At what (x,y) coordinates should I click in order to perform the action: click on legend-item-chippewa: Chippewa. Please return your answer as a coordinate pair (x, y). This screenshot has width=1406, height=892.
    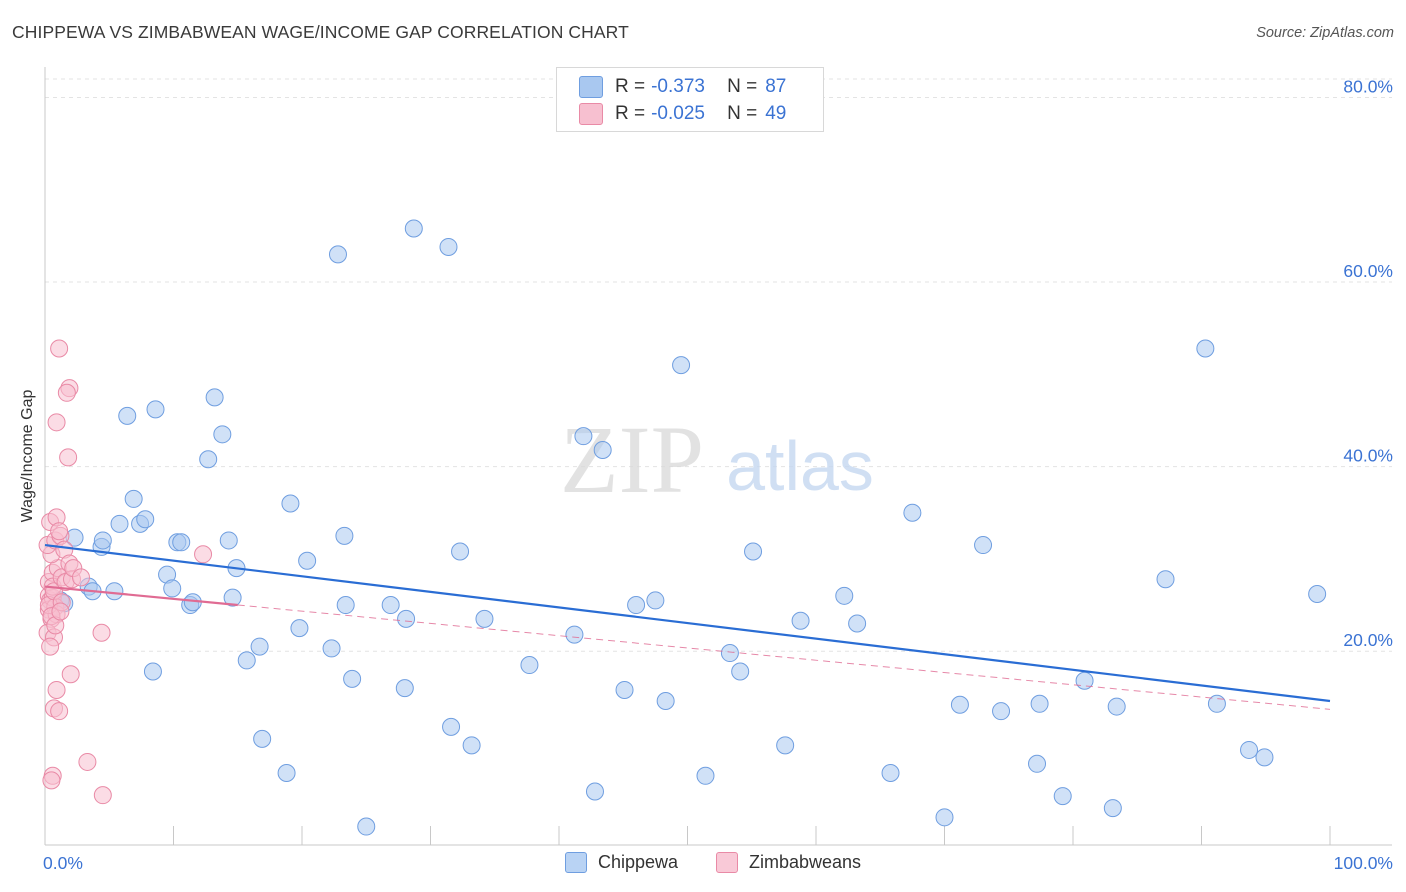
    Looking at the image, I should click on (621, 862).